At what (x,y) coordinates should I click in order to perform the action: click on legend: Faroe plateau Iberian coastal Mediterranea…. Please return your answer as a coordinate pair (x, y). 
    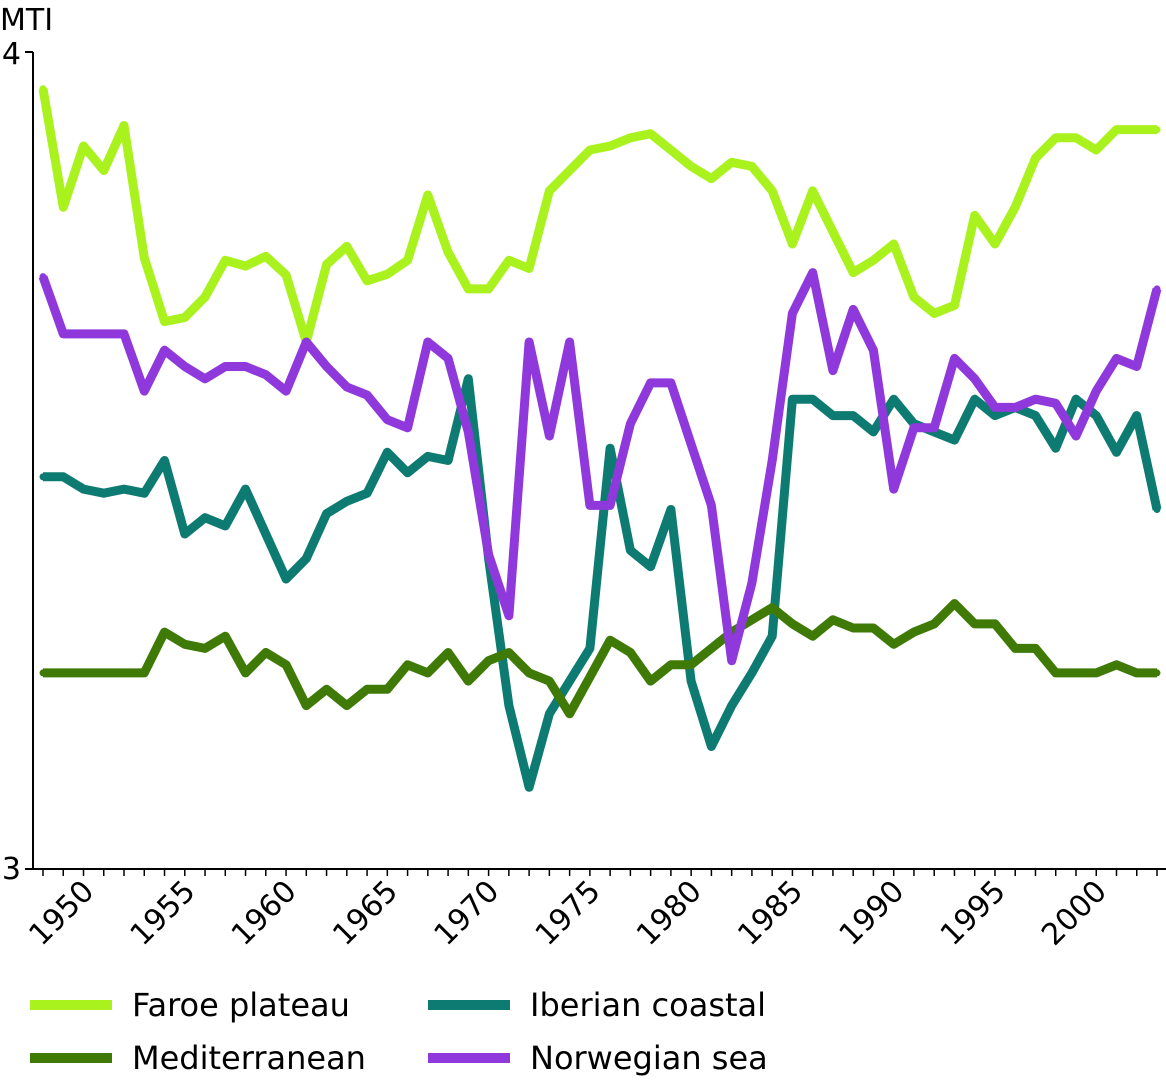
    Looking at the image, I should click on (399, 1031).